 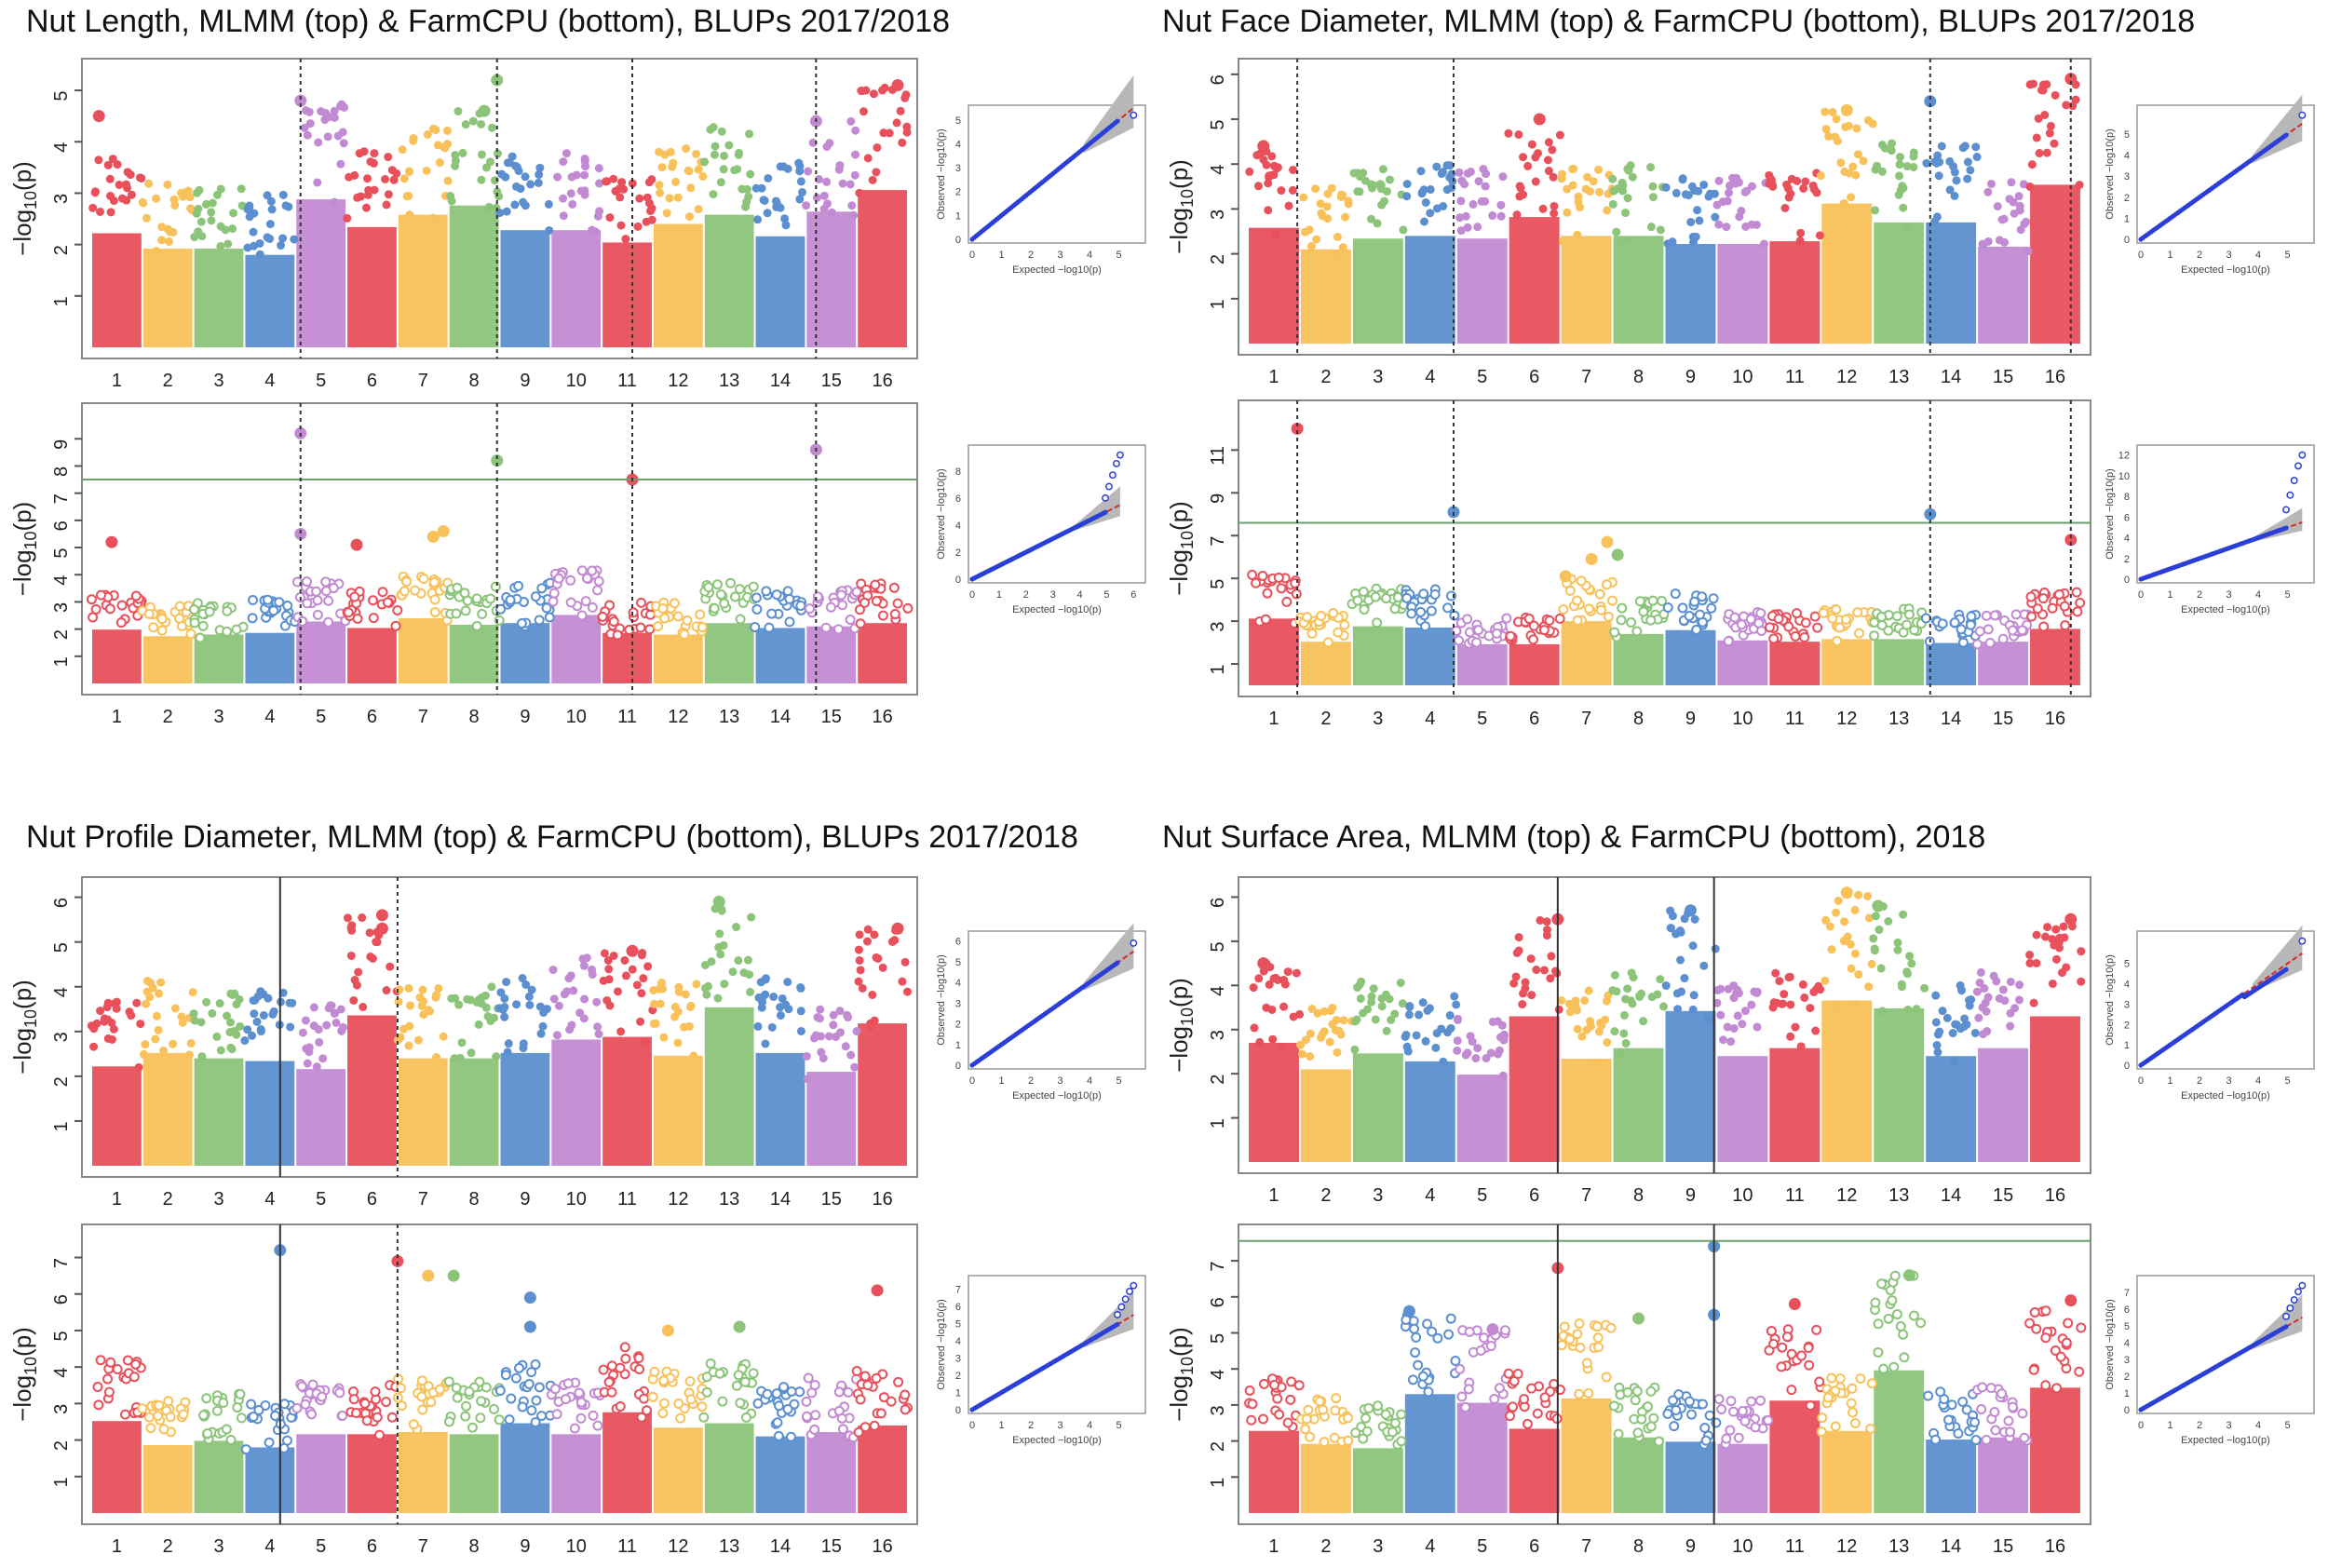 What do you see at coordinates (61, 96) in the screenshot?
I see `y-tick-label: 5` at bounding box center [61, 96].